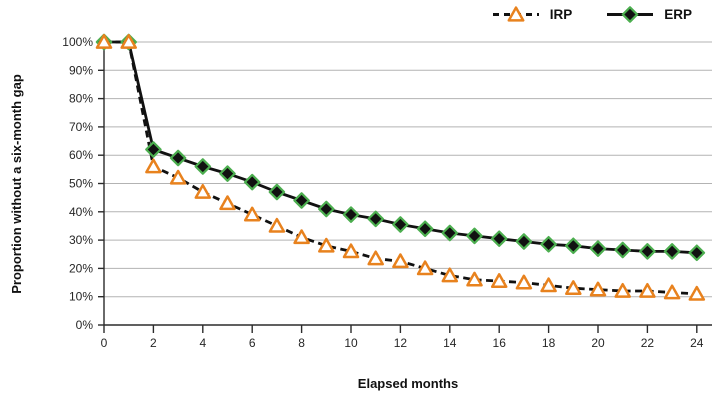  I want to click on legend-item-erp: ERP, so click(649, 14).